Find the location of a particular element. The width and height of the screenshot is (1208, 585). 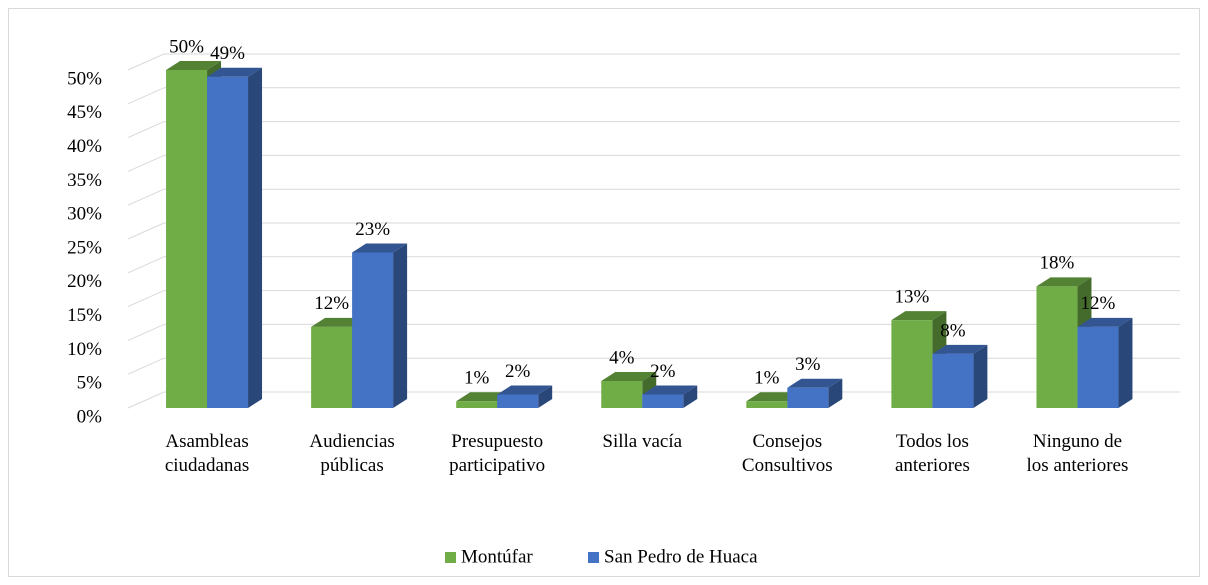

x-tick-label: Silla vacía is located at coordinates (642, 441).